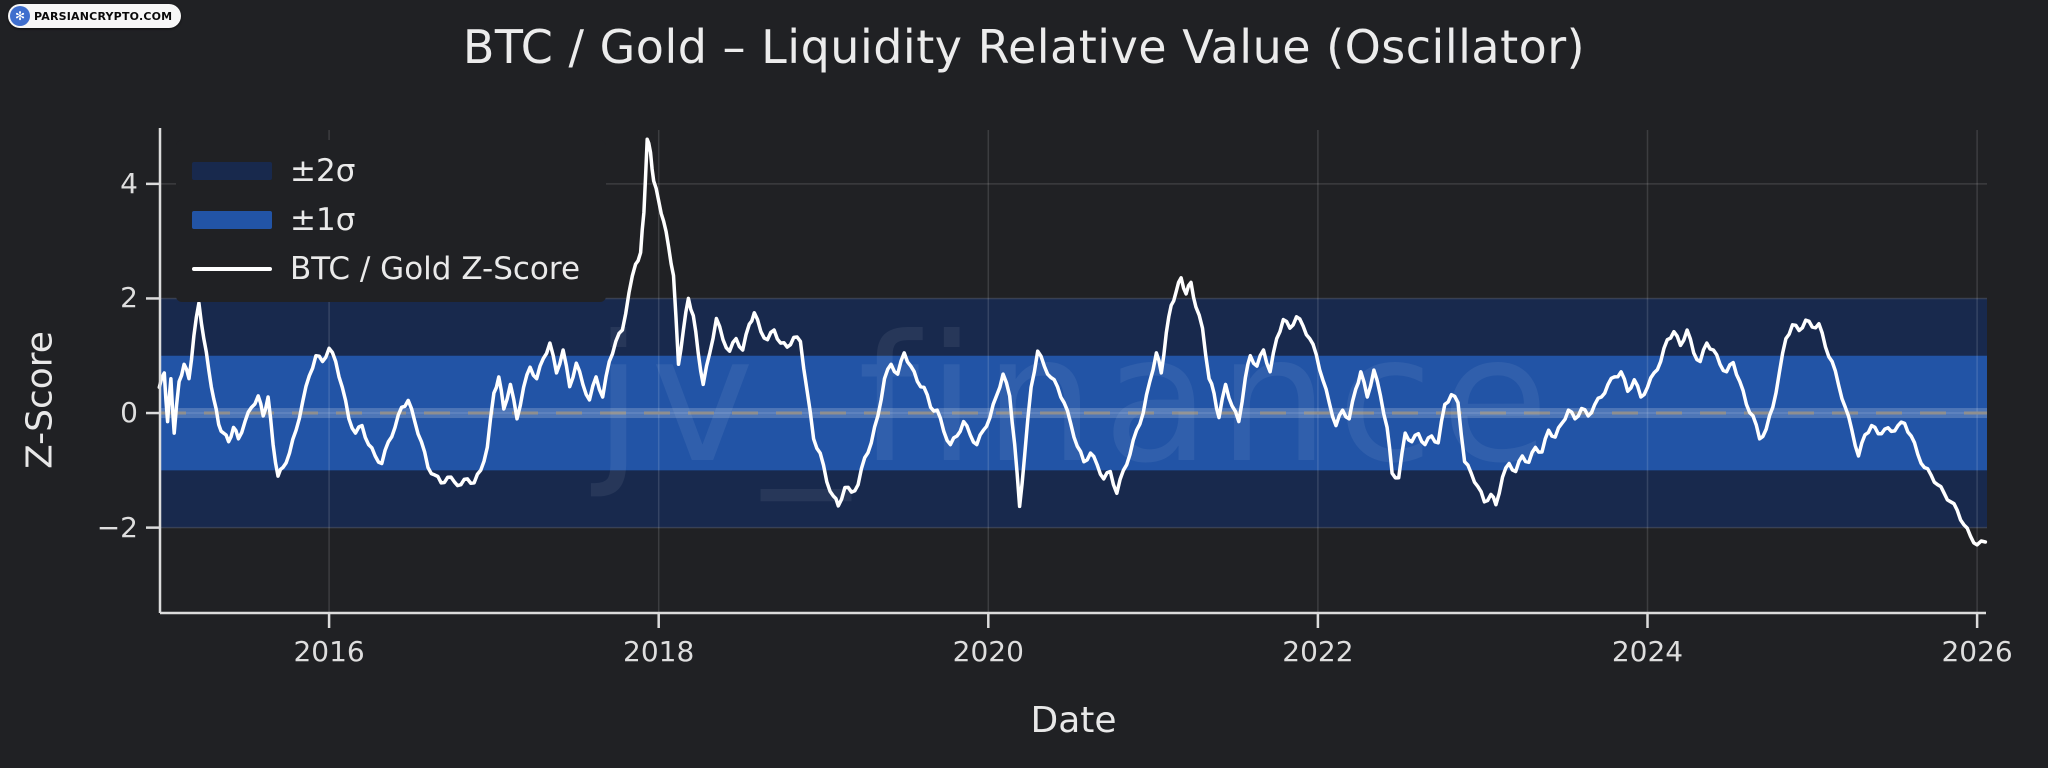 The image size is (2048, 768). I want to click on legend-swatch-zscore-line, so click(232, 269).